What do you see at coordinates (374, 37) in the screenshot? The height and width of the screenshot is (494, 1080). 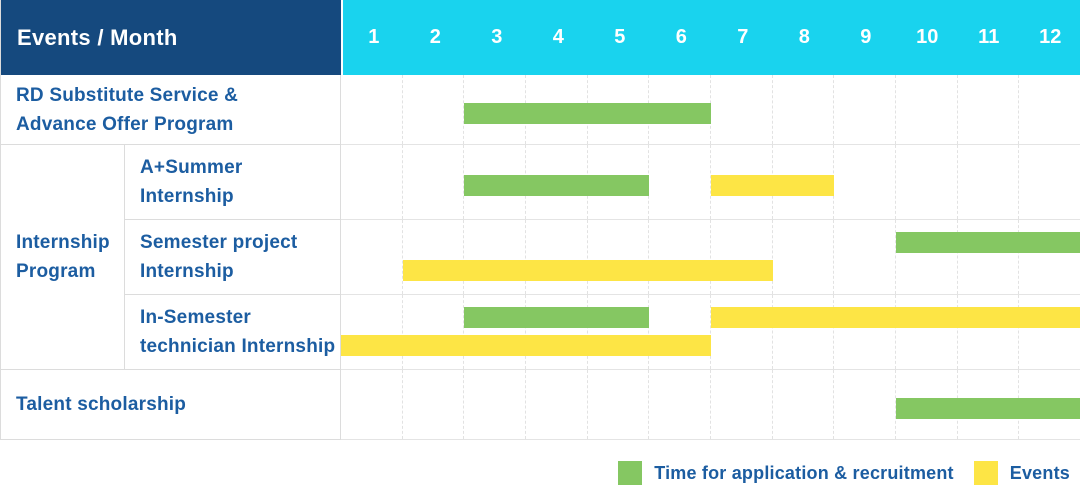 I see `month-label: 1` at bounding box center [374, 37].